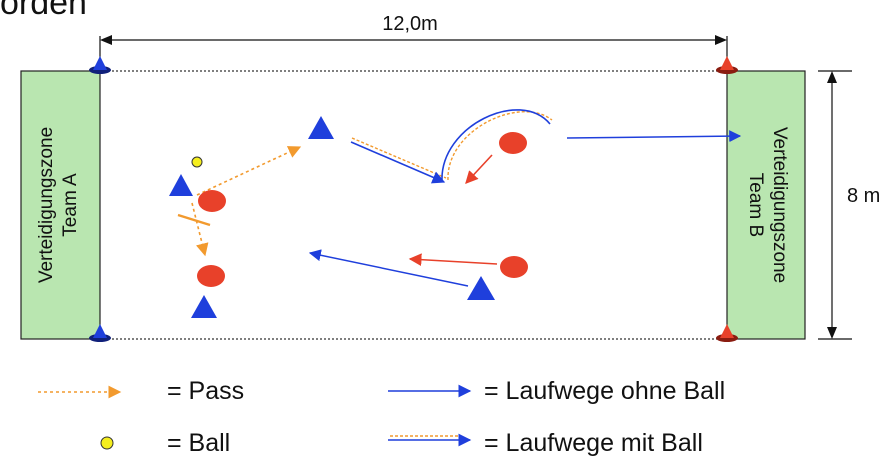 The height and width of the screenshot is (465, 895). I want to click on svg-text: Team B, so click(755, 205).